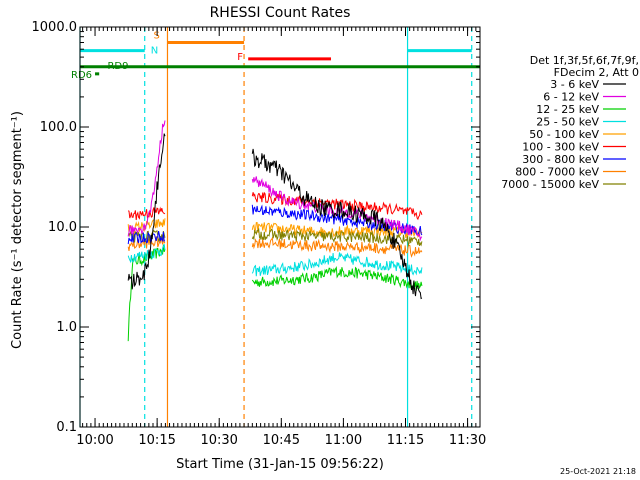 This screenshot has height=480, width=640. What do you see at coordinates (467, 440) in the screenshot?
I see `x-tick-label: 11:30` at bounding box center [467, 440].